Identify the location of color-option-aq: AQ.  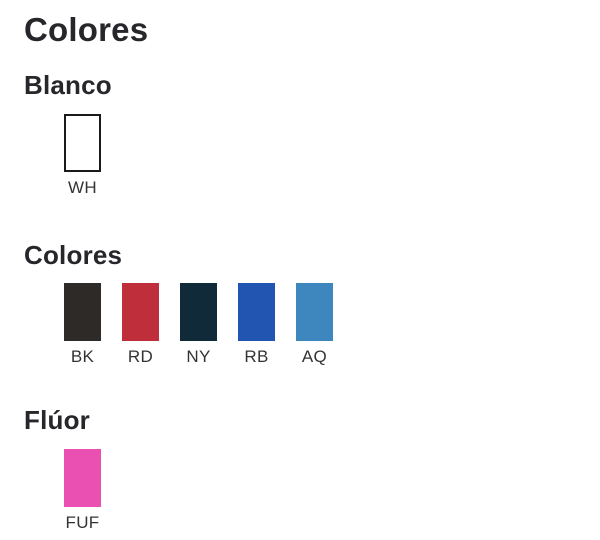
(314, 325).